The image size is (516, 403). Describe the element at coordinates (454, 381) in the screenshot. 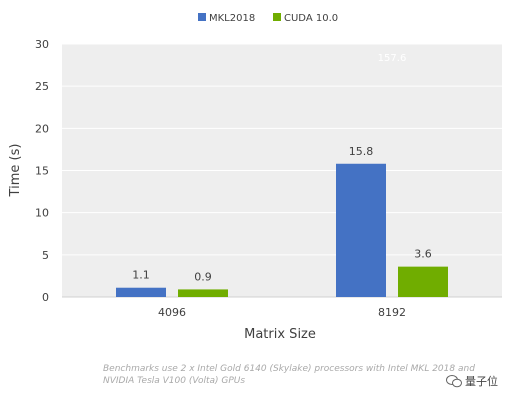

I see `chat-bubble-icon` at that location.